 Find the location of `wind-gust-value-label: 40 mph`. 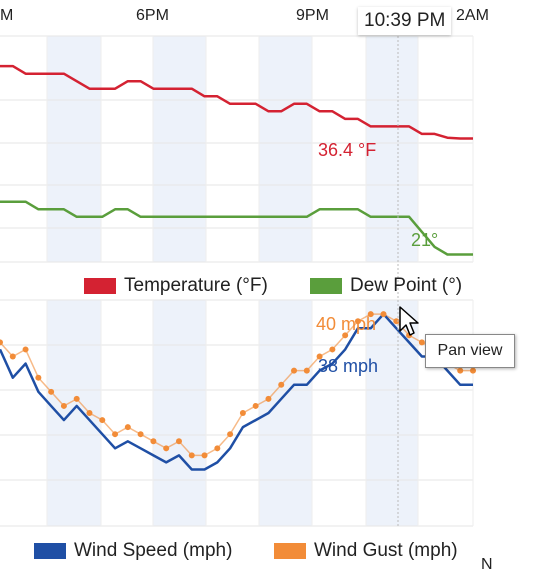

wind-gust-value-label: 40 mph is located at coordinates (346, 324).